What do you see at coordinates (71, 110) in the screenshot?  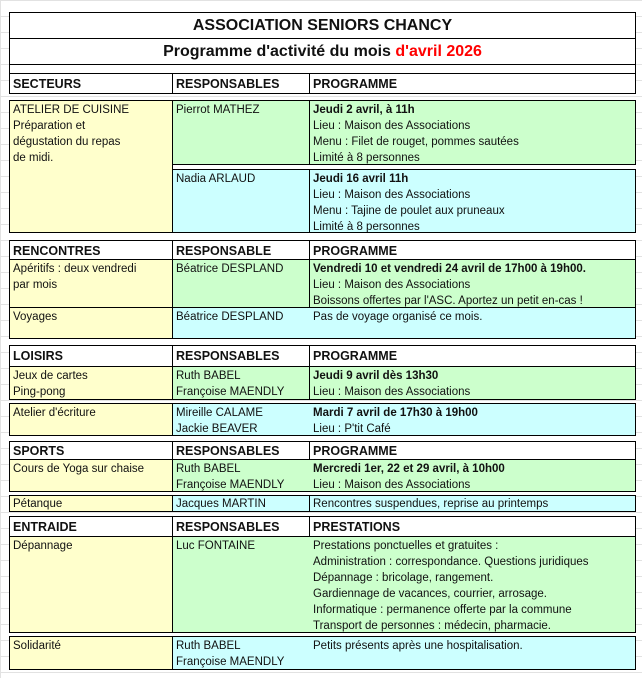 I see `secteur-name: ATELIER DE CUISINE` at bounding box center [71, 110].